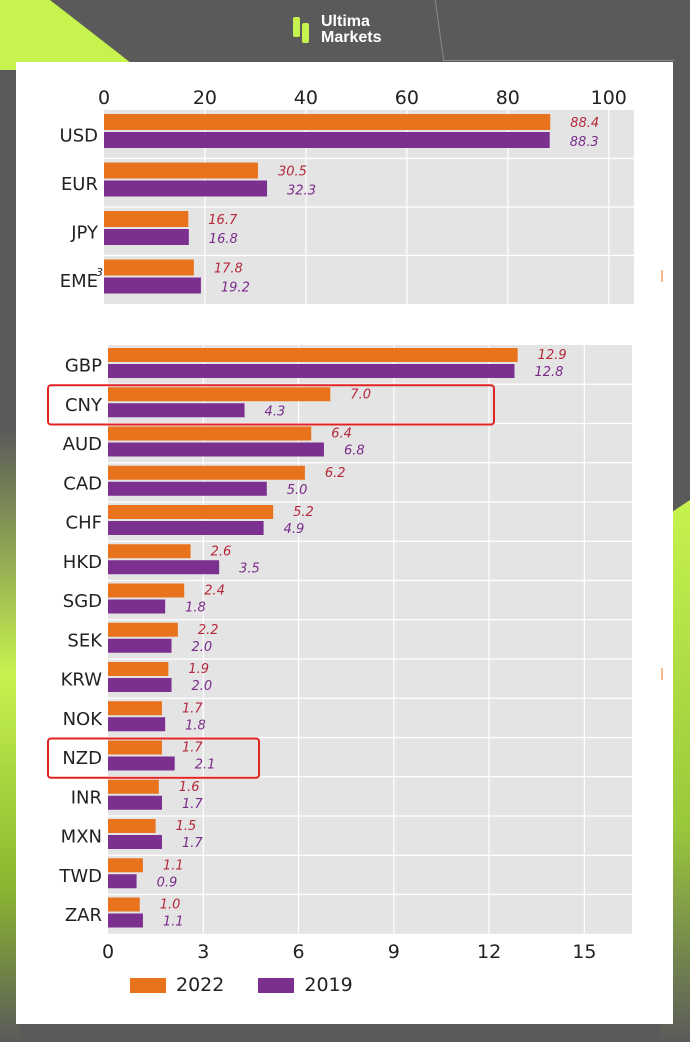 Image resolution: width=690 pixels, height=1042 pixels. Describe the element at coordinates (10, 736) in the screenshot. I see `background-accent-left` at that location.